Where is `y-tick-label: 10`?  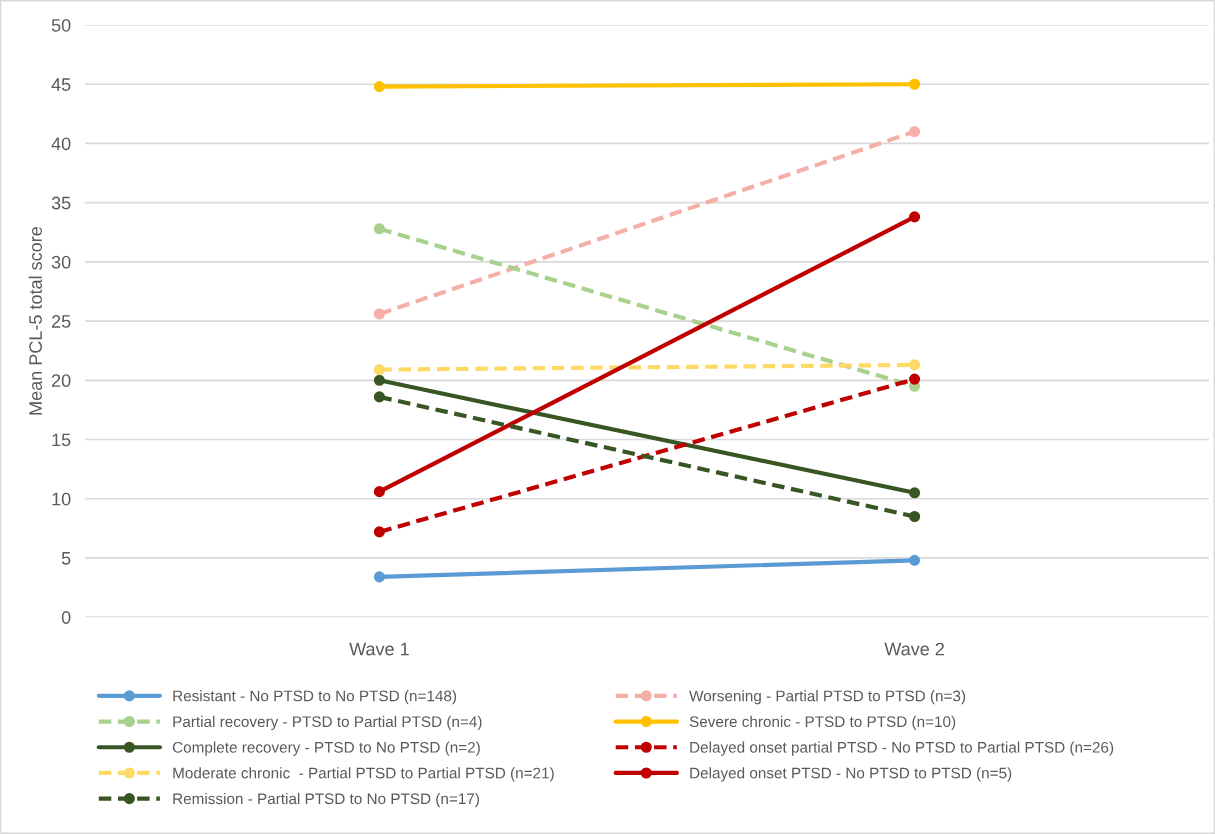 y-tick-label: 10 is located at coordinates (61, 499).